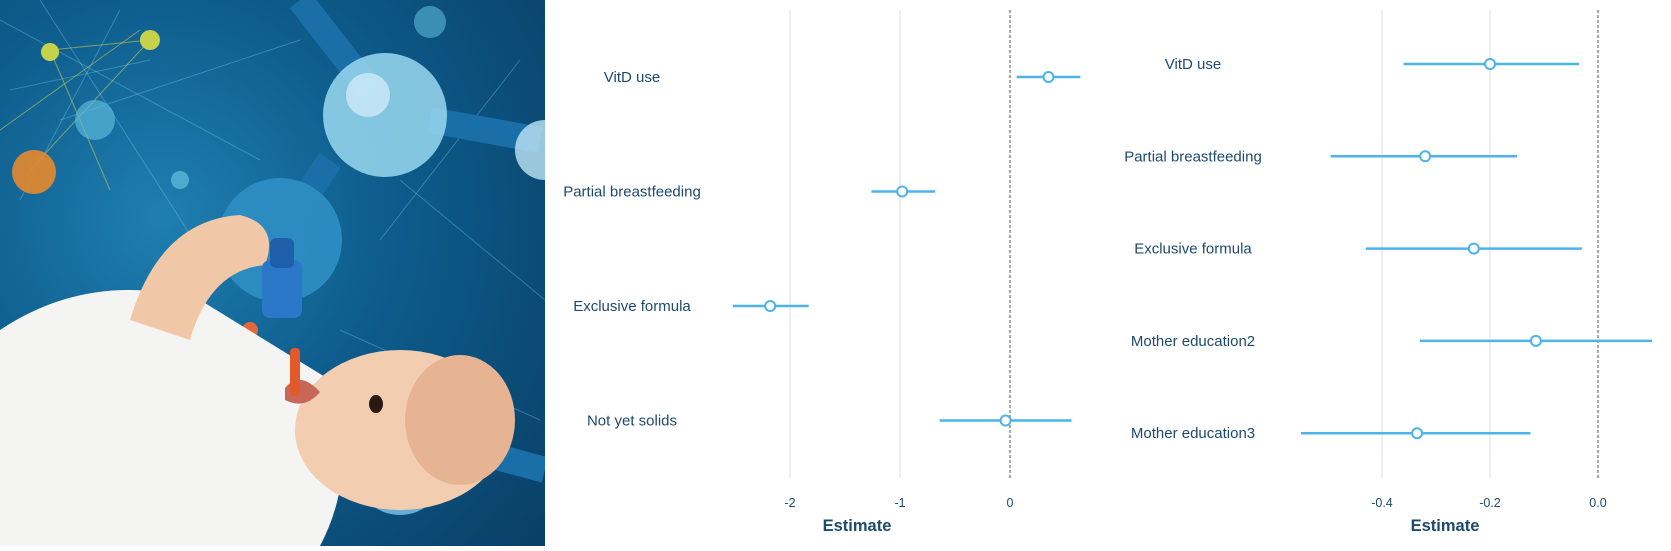 The height and width of the screenshot is (551, 1671). Describe the element at coordinates (1193, 433) in the screenshot. I see `row-label: Mother education3` at that location.